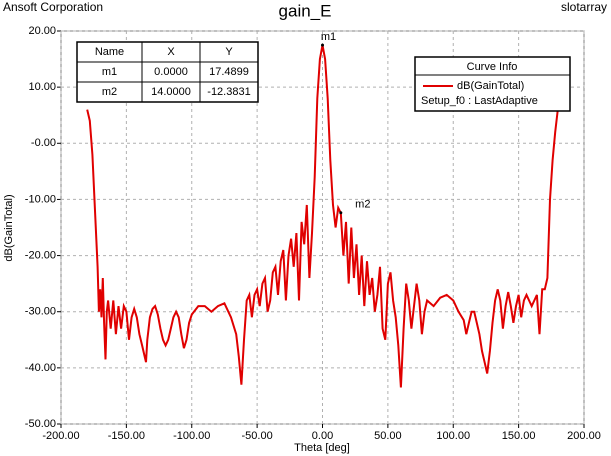 The image size is (611, 456). What do you see at coordinates (40, 368) in the screenshot?
I see `y-tick-label: -40.00` at bounding box center [40, 368].